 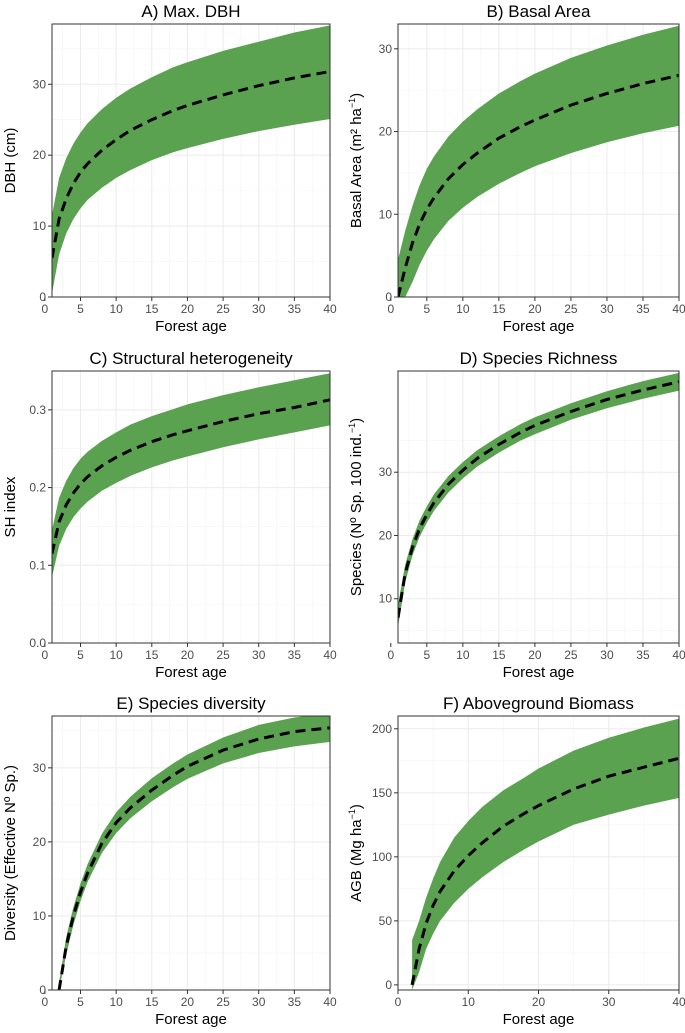 I want to click on chart-title: D) Species Richness, so click(x=539, y=358).